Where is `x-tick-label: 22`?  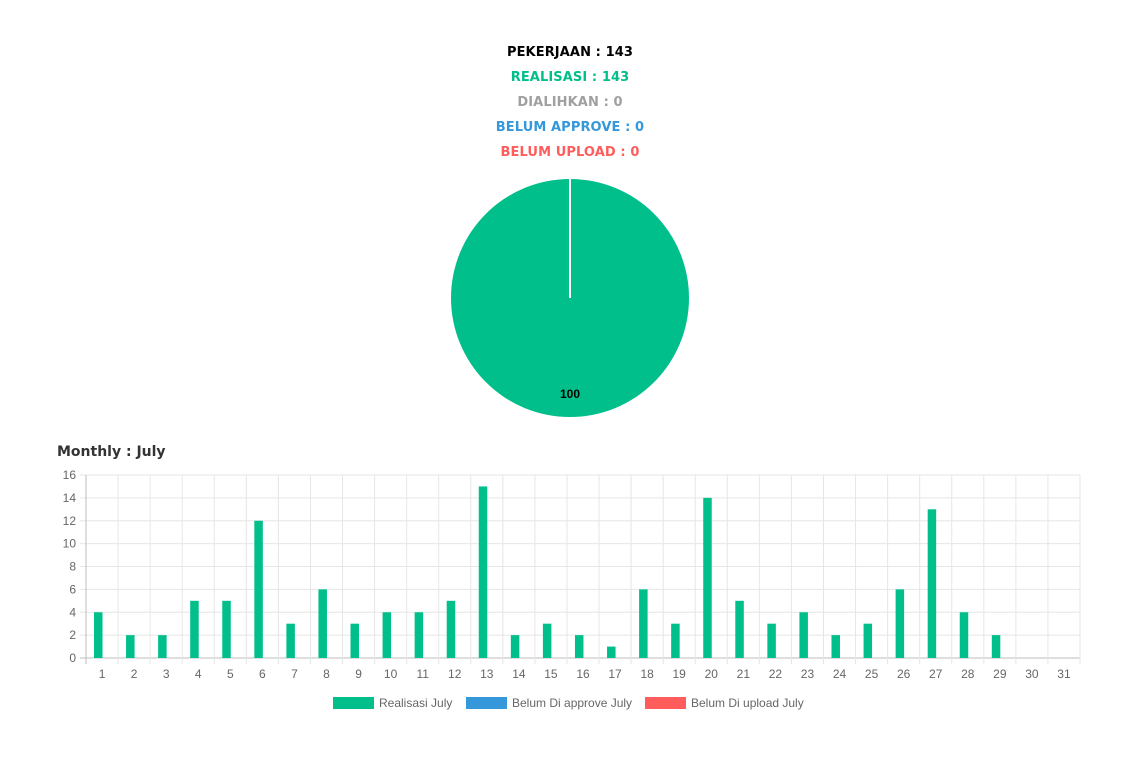
x-tick-label: 22 is located at coordinates (776, 674).